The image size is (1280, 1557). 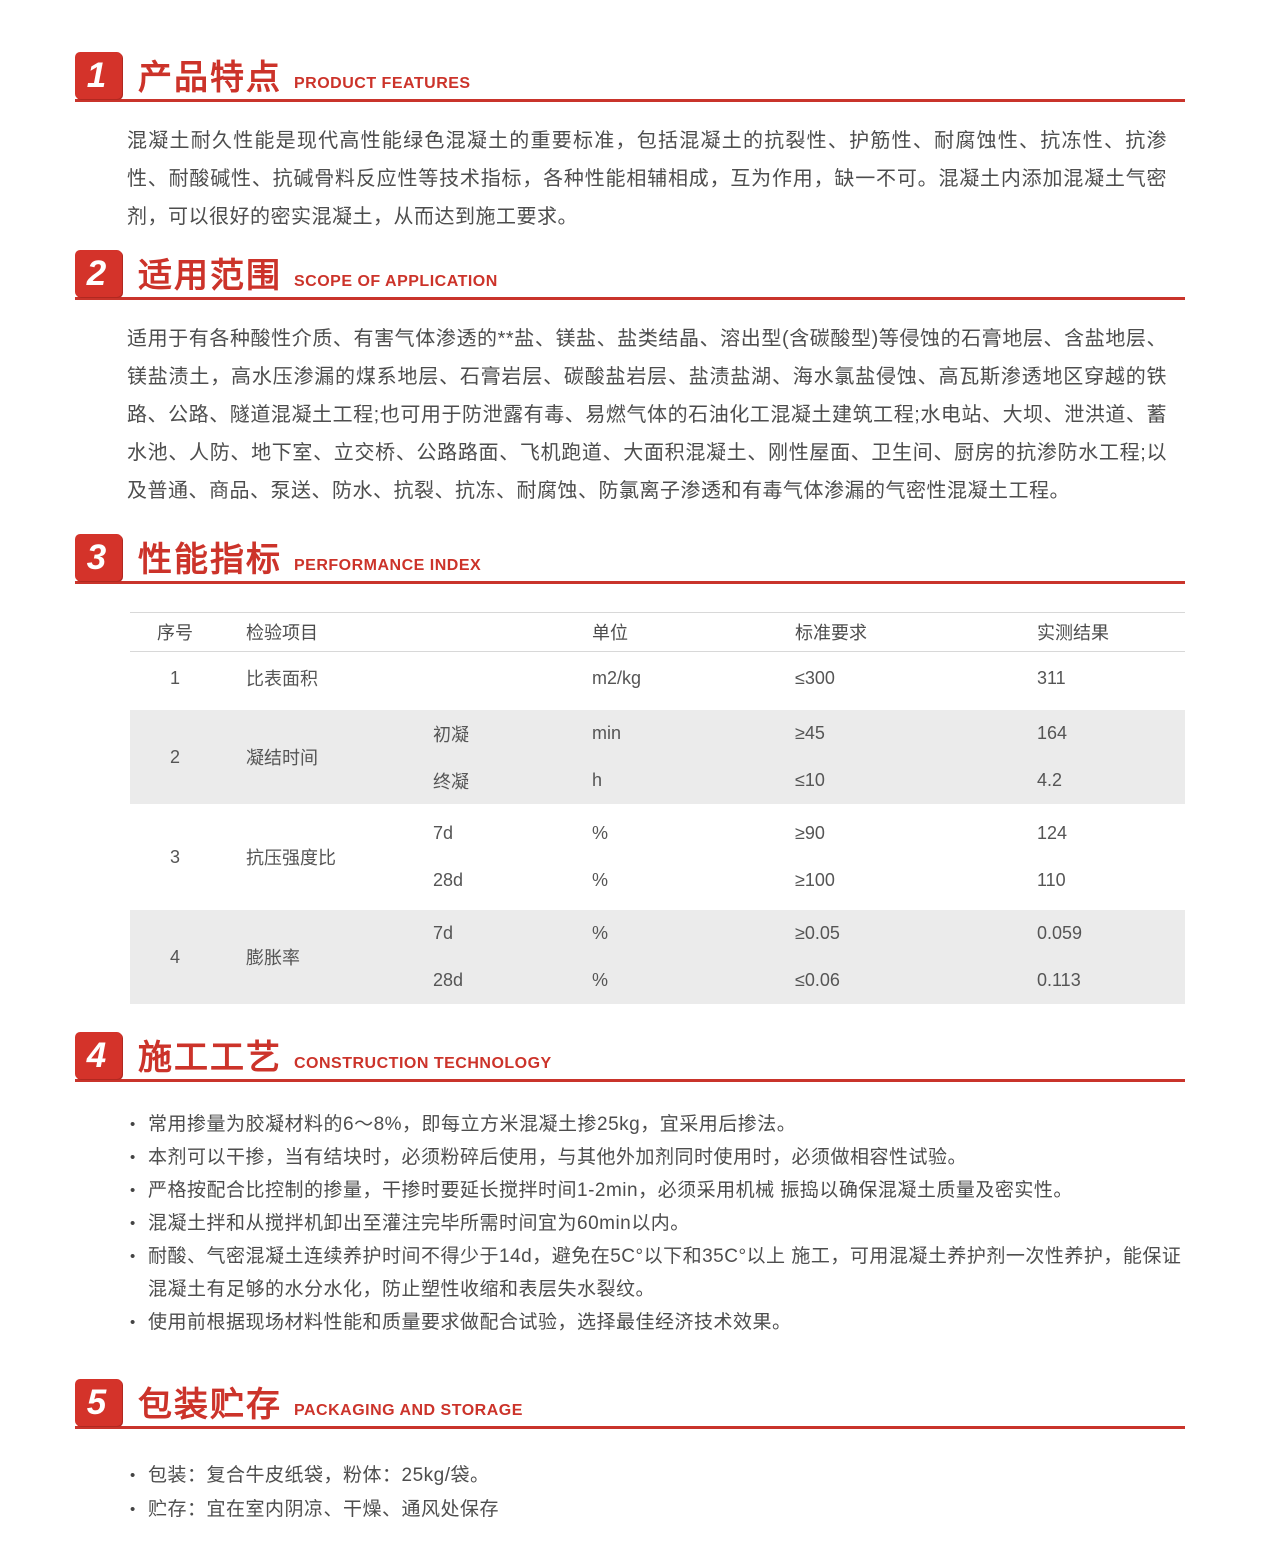 What do you see at coordinates (174, 677) in the screenshot?
I see `cell-no: 1` at bounding box center [174, 677].